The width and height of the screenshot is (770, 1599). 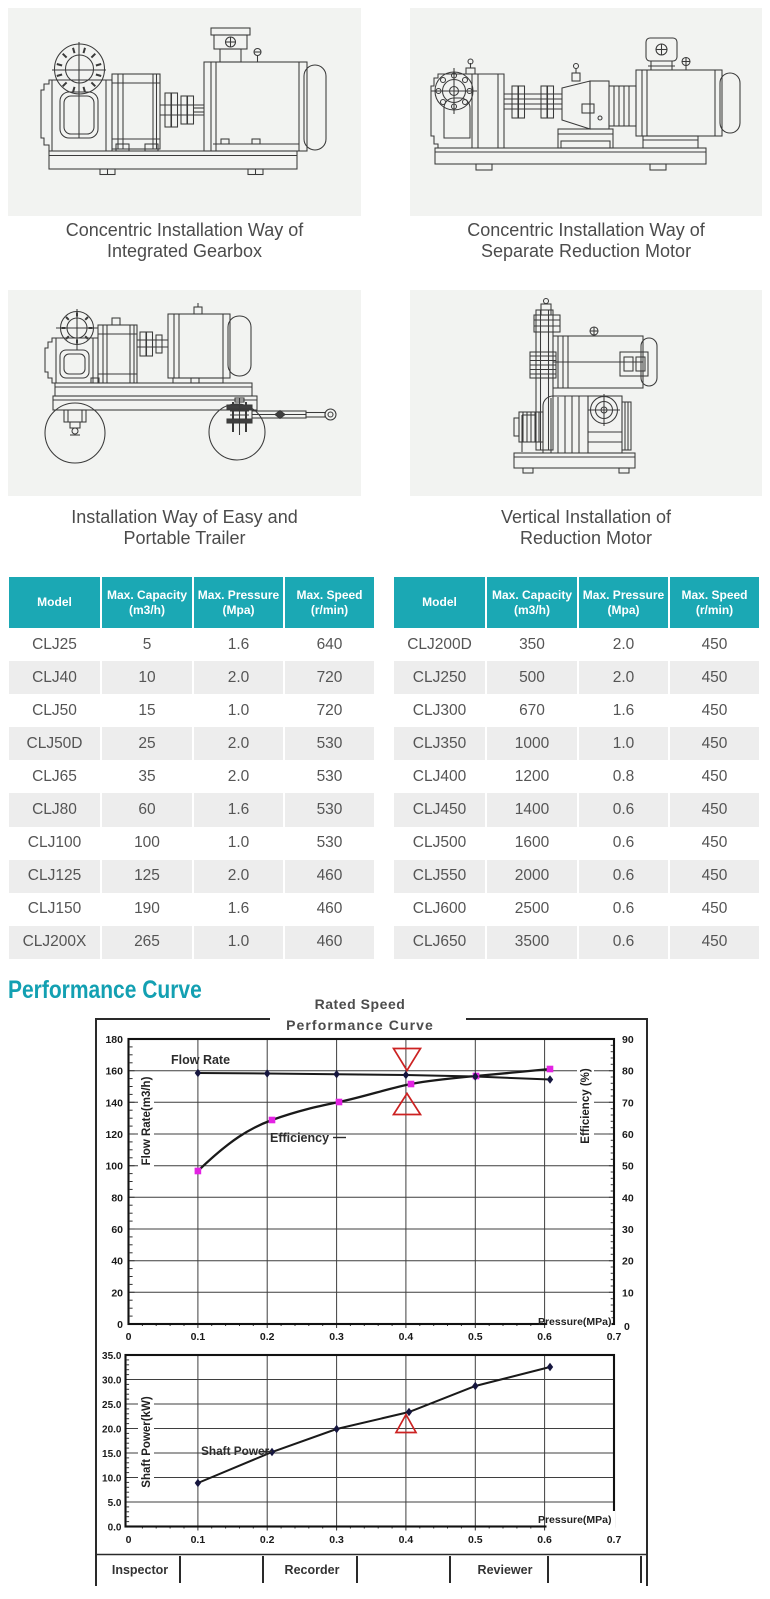 What do you see at coordinates (115, 1503) in the screenshot?
I see `svg-text: 5.0` at bounding box center [115, 1503].